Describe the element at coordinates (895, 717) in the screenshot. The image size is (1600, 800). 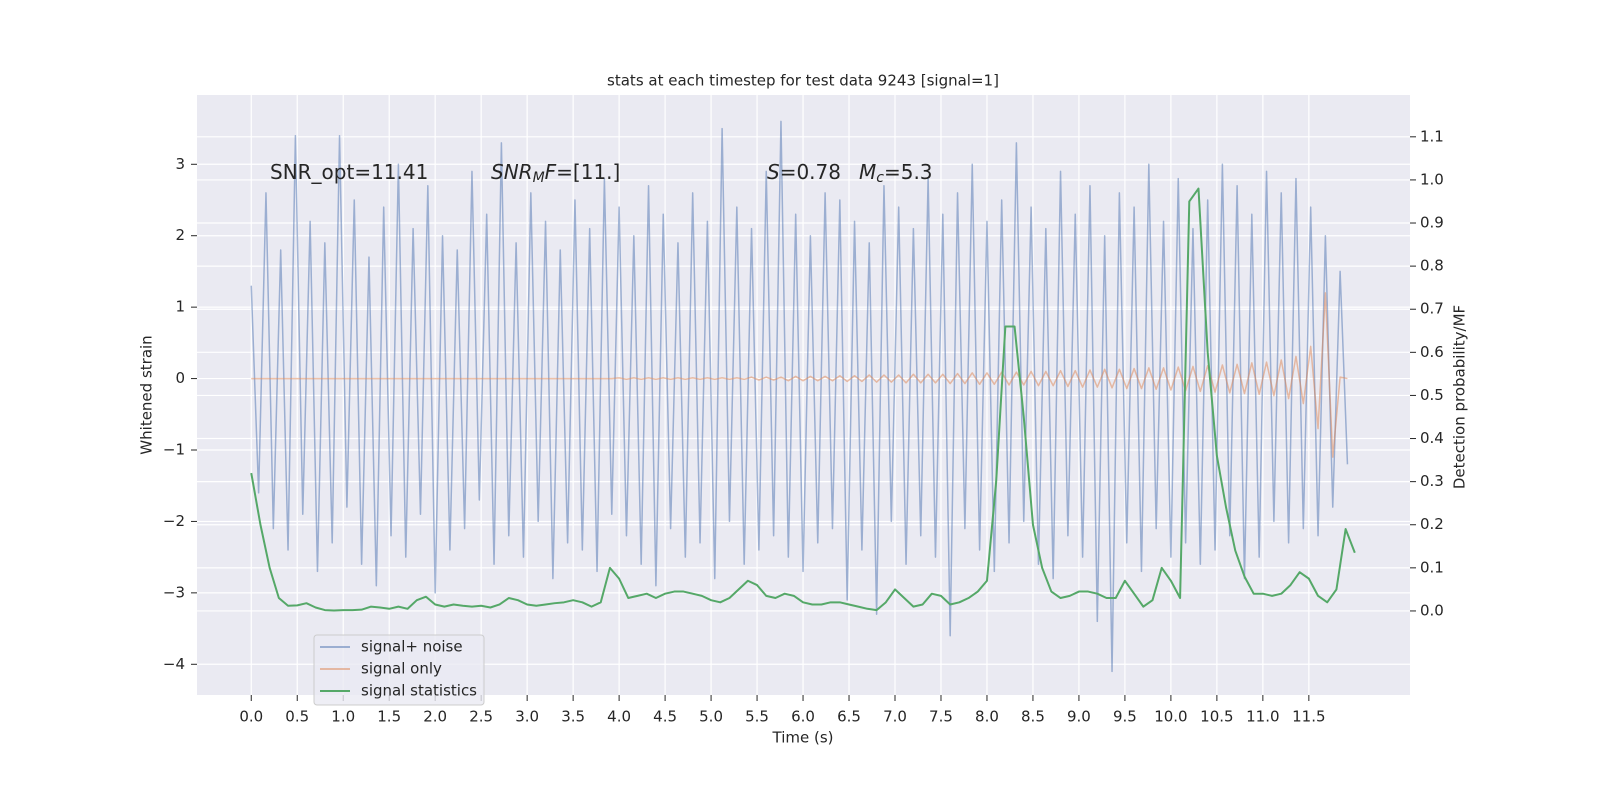
I see `x-tick-label: 7.0` at that location.